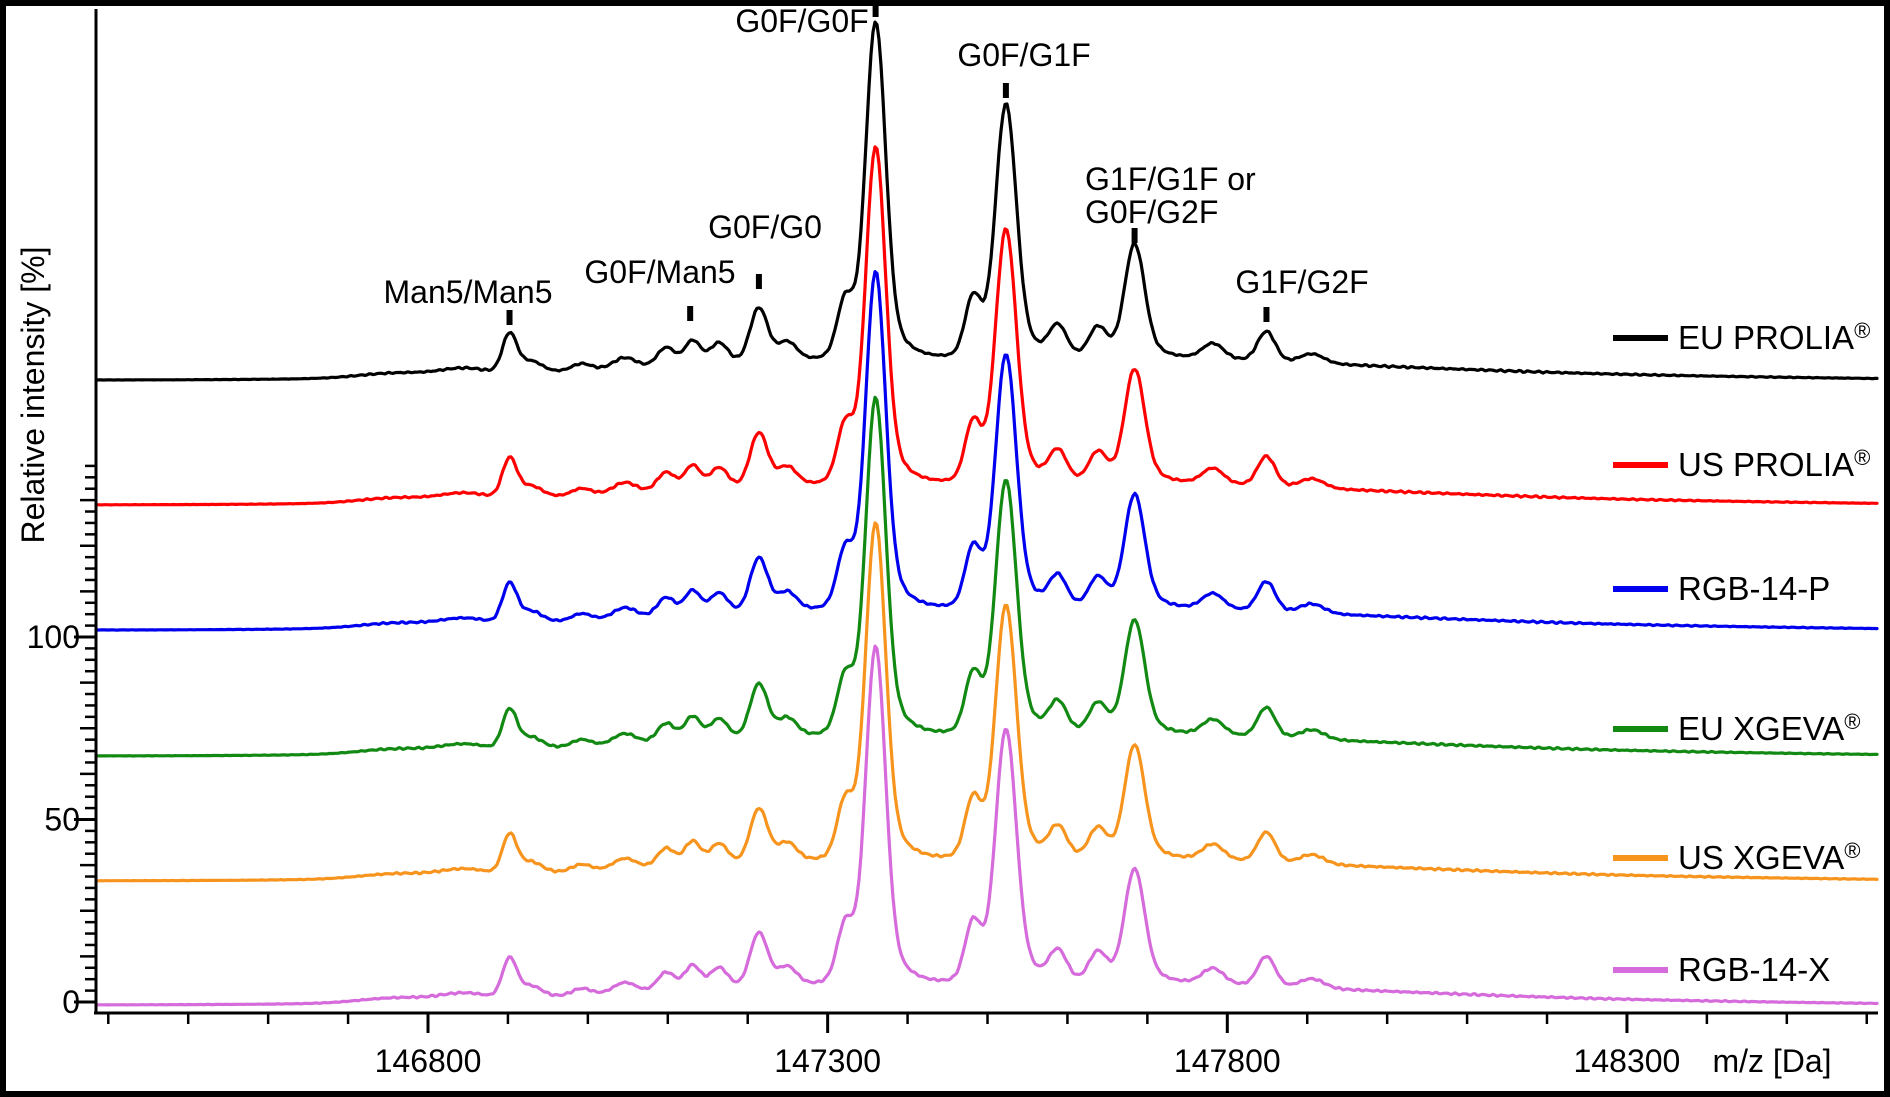 This screenshot has height=1097, width=1890. I want to click on legend-item-us-prolia: US PROLIA®, so click(1741, 464).